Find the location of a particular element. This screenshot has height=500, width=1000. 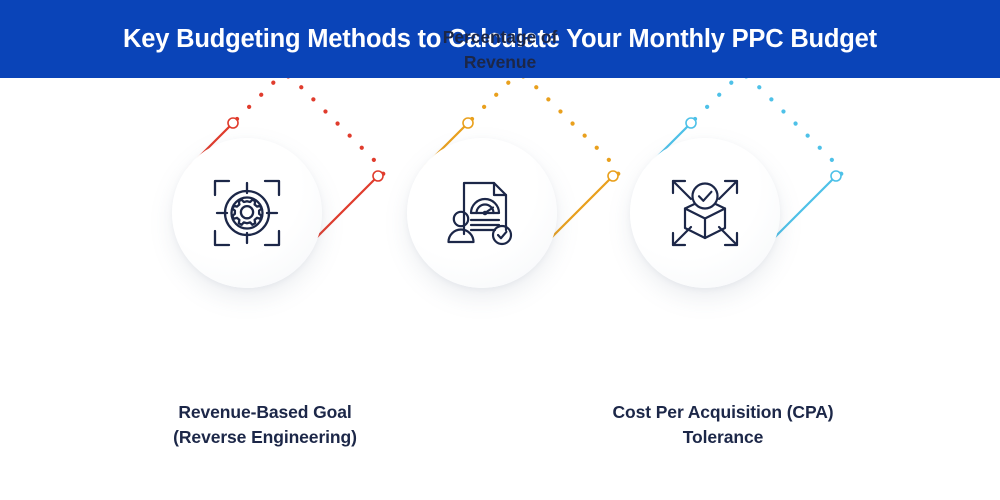

method-label-percentage-of-revenue: Percentage of Revenue is located at coordinates (500, 50).